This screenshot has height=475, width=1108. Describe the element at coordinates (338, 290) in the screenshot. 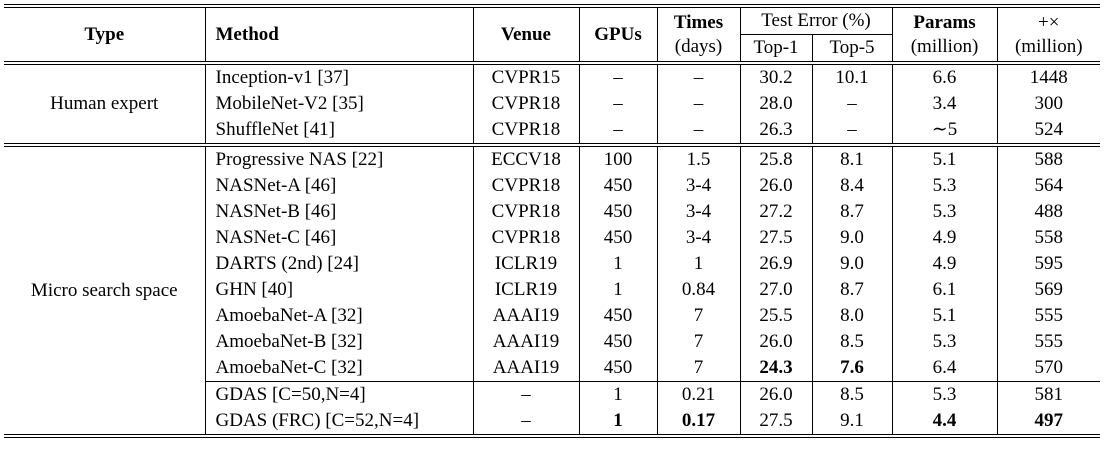

I see `method-cell: GHN [40]` at that location.